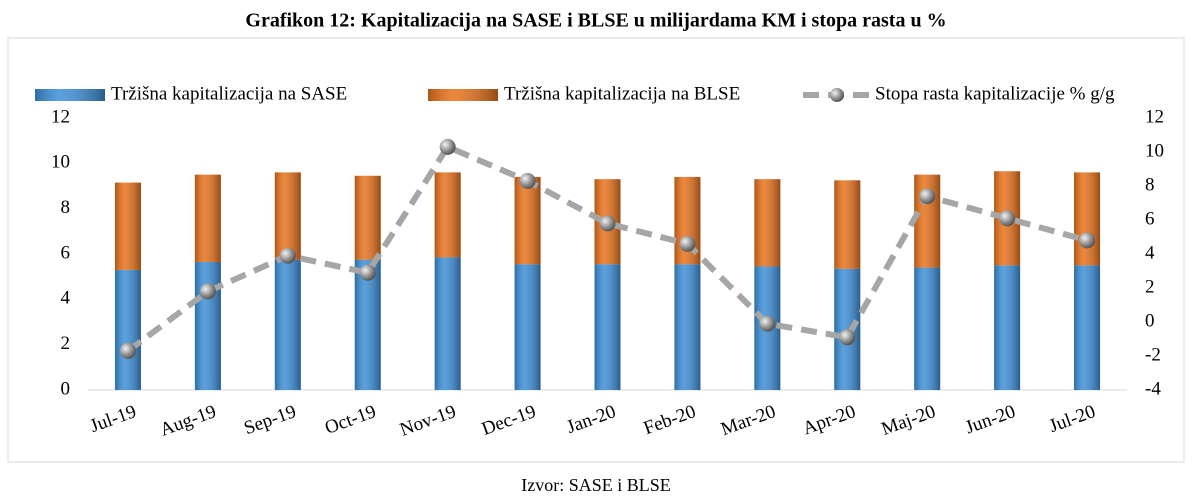 This screenshot has width=1193, height=497. I want to click on y2-tick-label: 0, so click(1150, 320).